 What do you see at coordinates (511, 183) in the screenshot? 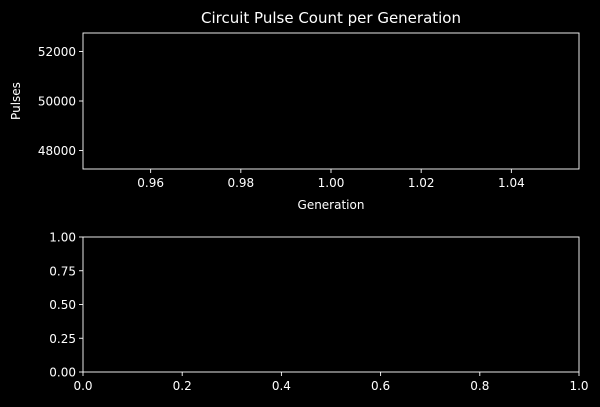
I see `pulse-count-x-tick-label: 1.04` at bounding box center [511, 183].